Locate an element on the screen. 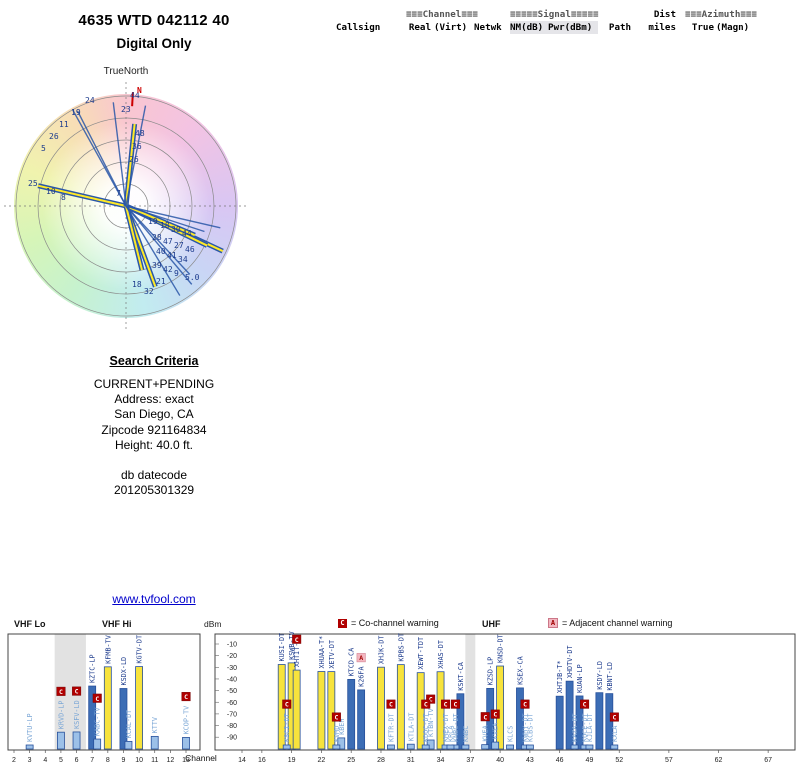  bar-callsign-label: KABC-TV is located at coordinates (98, 721).